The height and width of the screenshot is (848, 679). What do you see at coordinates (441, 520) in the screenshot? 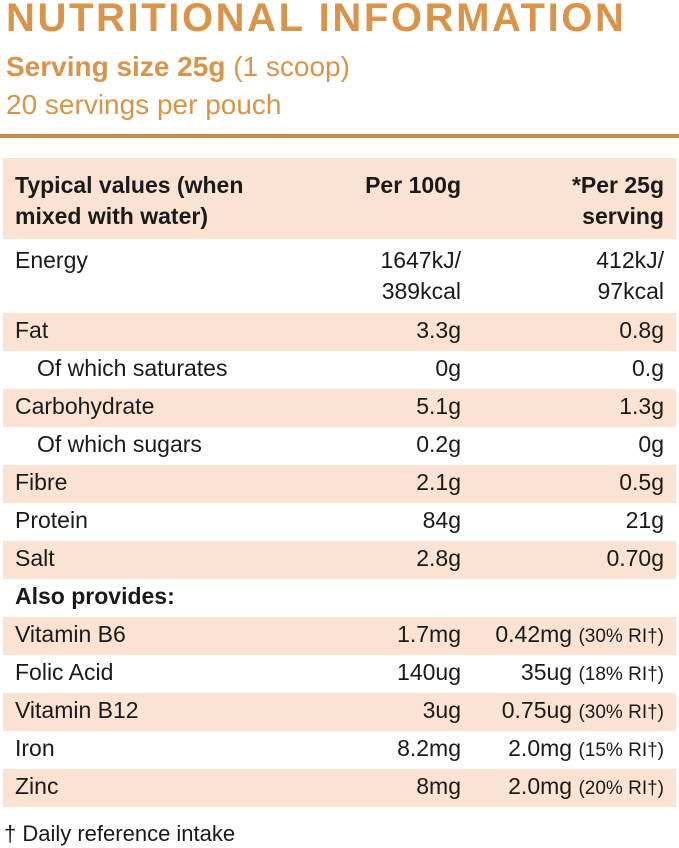
I see `row-per-100g: 84g` at bounding box center [441, 520].